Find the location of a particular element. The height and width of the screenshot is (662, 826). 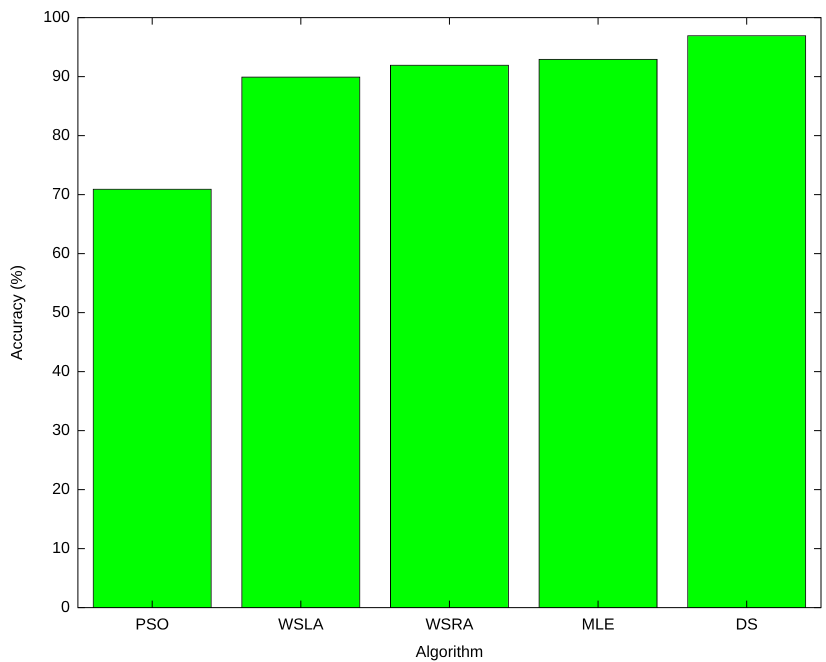

x-tick-label: MLE is located at coordinates (598, 625).